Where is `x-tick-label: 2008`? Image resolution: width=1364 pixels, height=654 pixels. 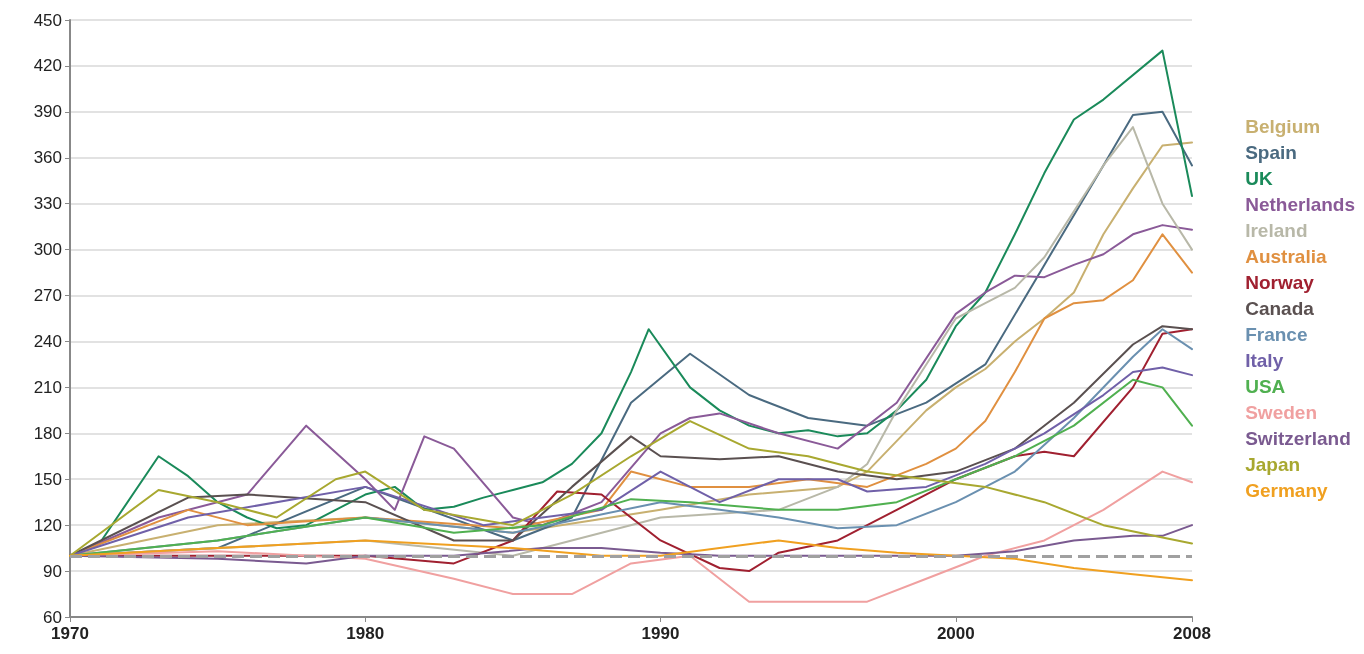 x-tick-label: 2008 is located at coordinates (1192, 633).